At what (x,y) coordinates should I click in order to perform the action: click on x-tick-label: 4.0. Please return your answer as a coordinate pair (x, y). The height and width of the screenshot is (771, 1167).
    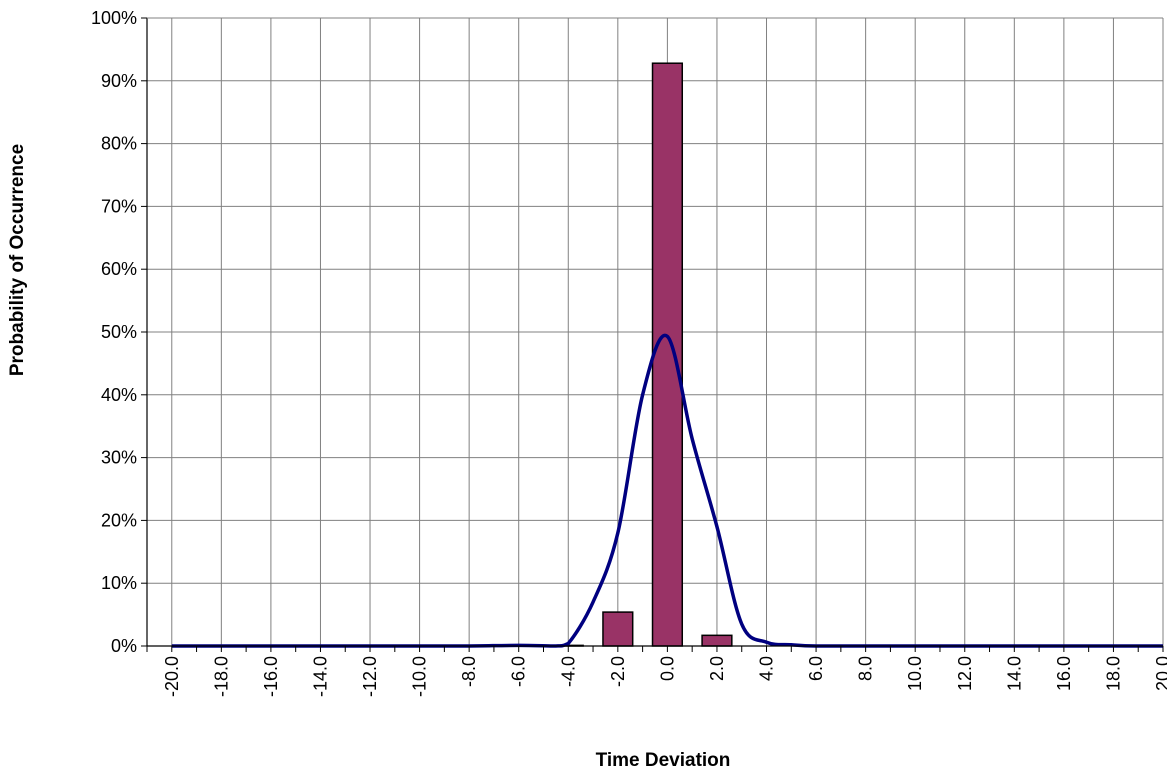
    Looking at the image, I should click on (767, 668).